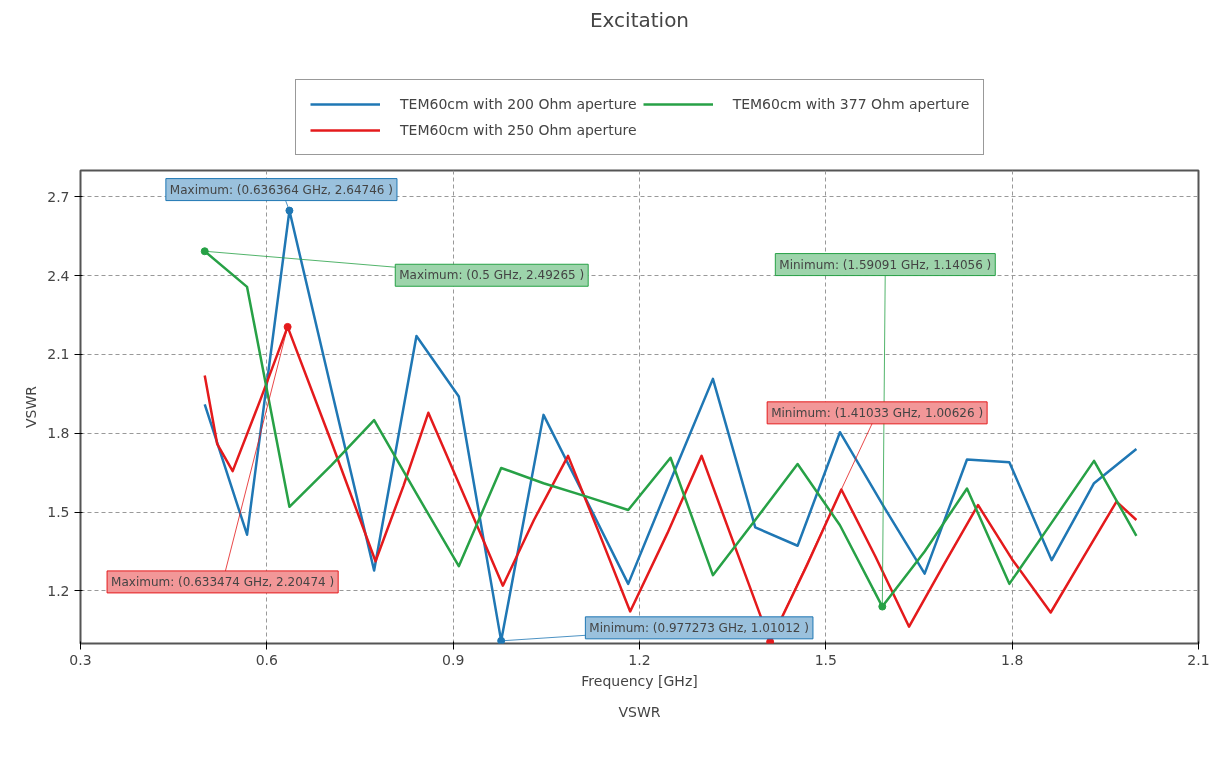 The image size is (1217, 758). What do you see at coordinates (223, 581) in the screenshot?
I see `annotation: Maximum: (0.633474 GHz, 2.20474 )` at bounding box center [223, 581].